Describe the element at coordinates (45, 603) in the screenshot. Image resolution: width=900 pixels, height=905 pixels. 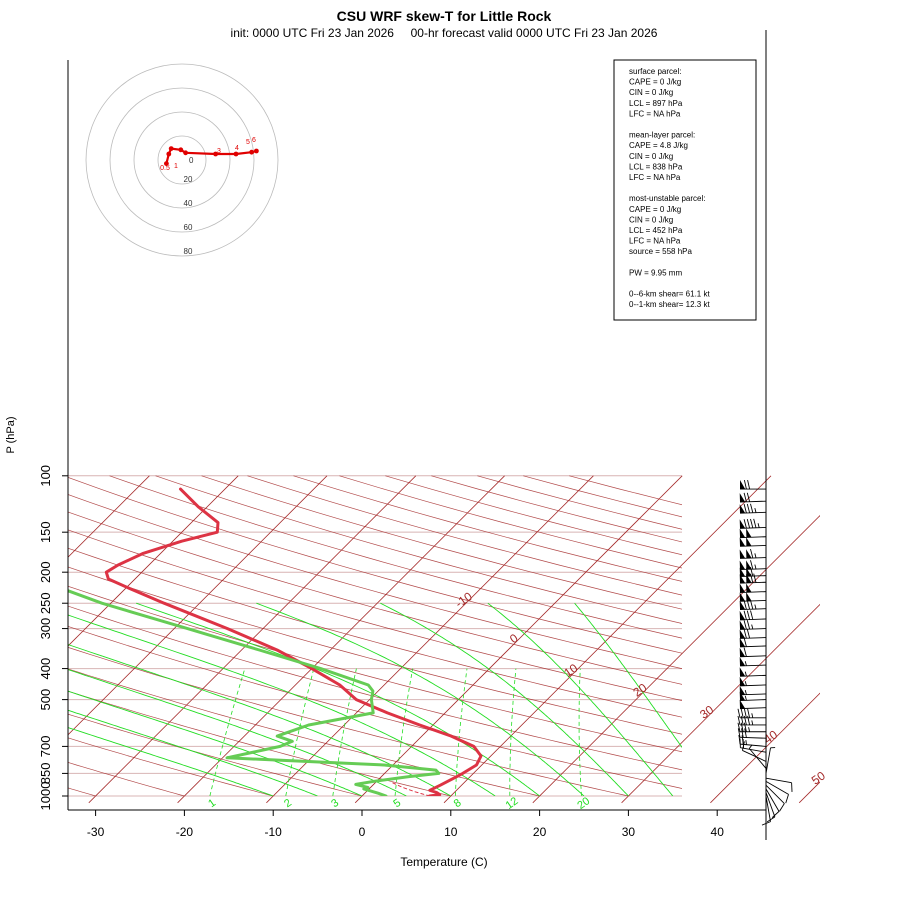
I see `y-tick-label: 250` at that location.